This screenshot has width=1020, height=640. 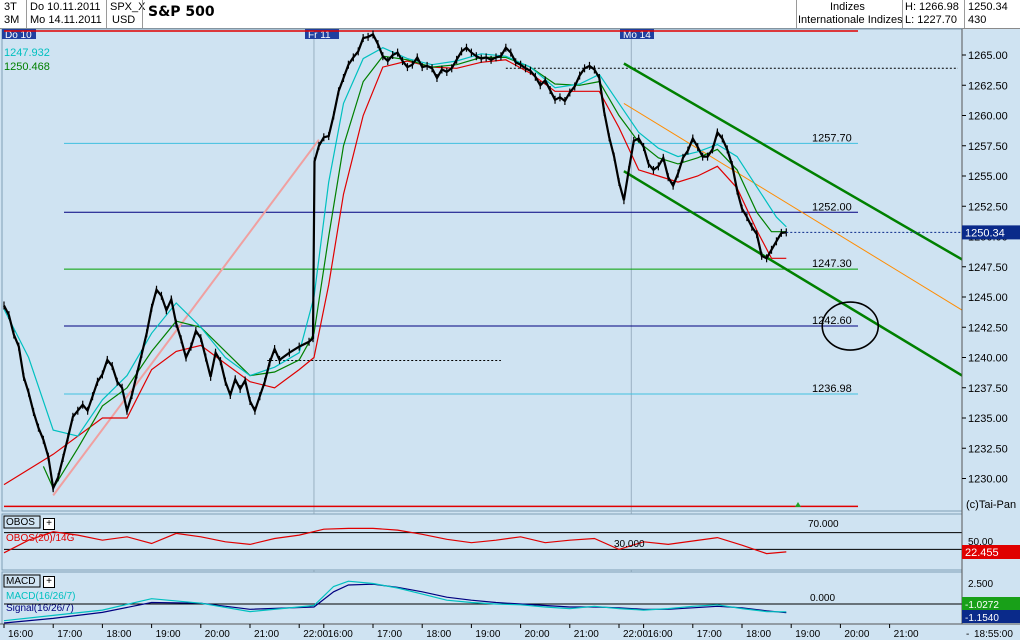 What do you see at coordinates (988, 449) in the screenshot?
I see `y-tick-label: 1232.50` at bounding box center [988, 449].